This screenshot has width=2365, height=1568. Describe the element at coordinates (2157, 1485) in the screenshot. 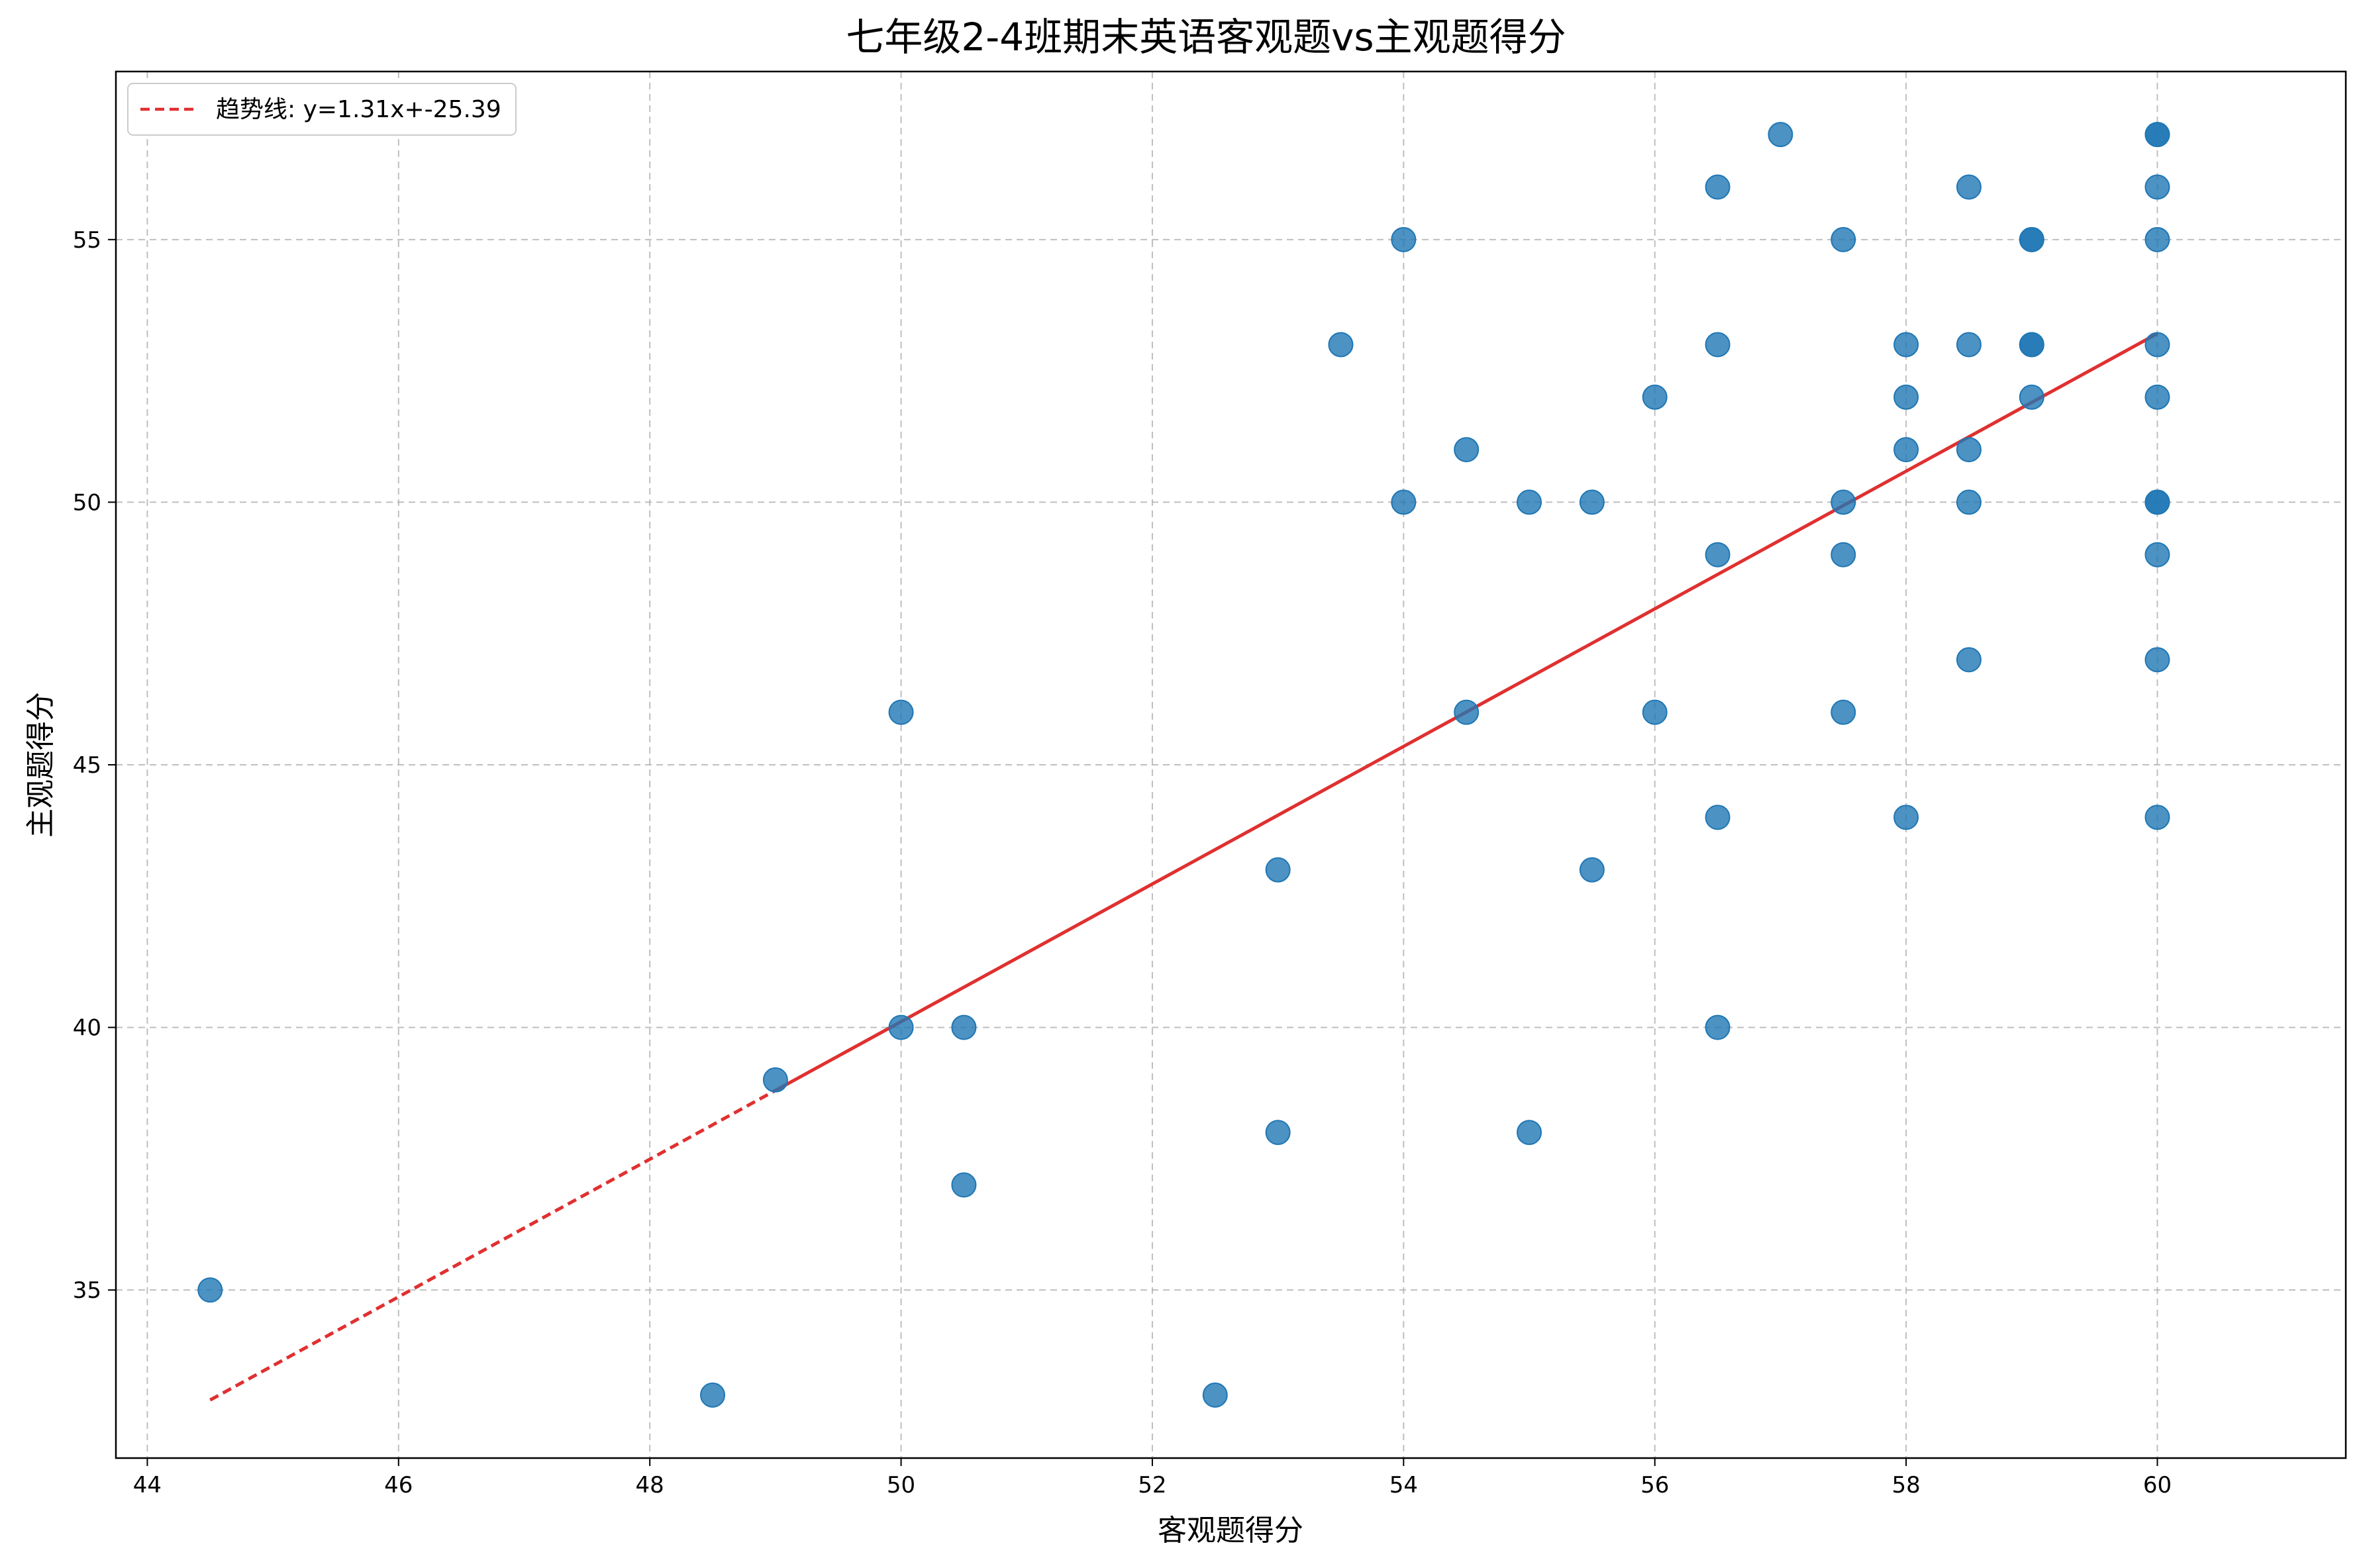

I see `x-tick-label: 60` at that location.